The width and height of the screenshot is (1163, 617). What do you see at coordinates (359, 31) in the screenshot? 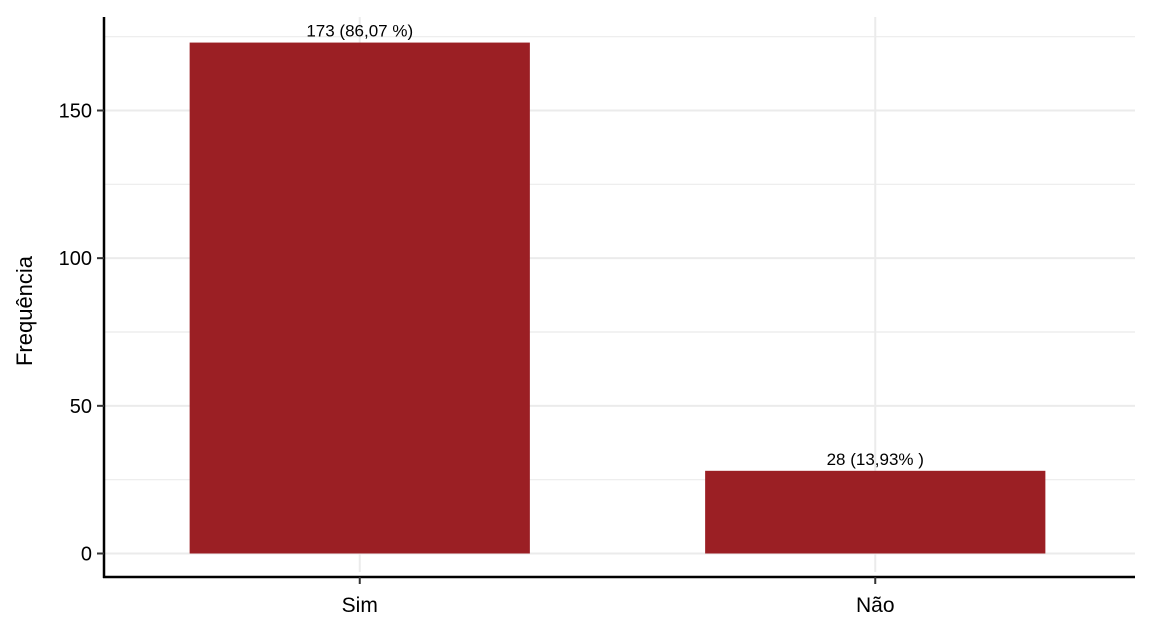
I see `data-label: 173 (86,07 %)` at bounding box center [359, 31].